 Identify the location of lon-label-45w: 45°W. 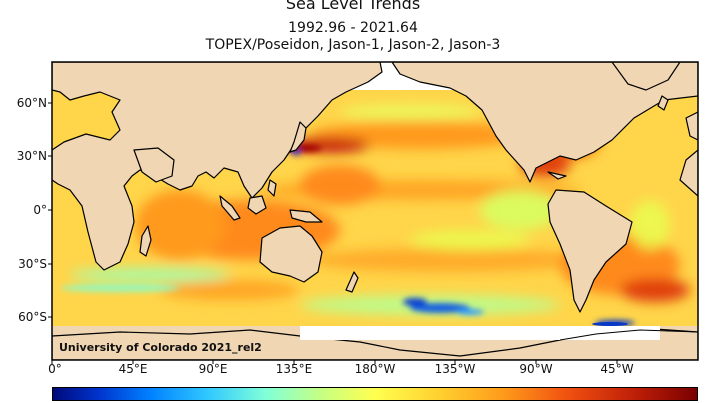
(617, 369).